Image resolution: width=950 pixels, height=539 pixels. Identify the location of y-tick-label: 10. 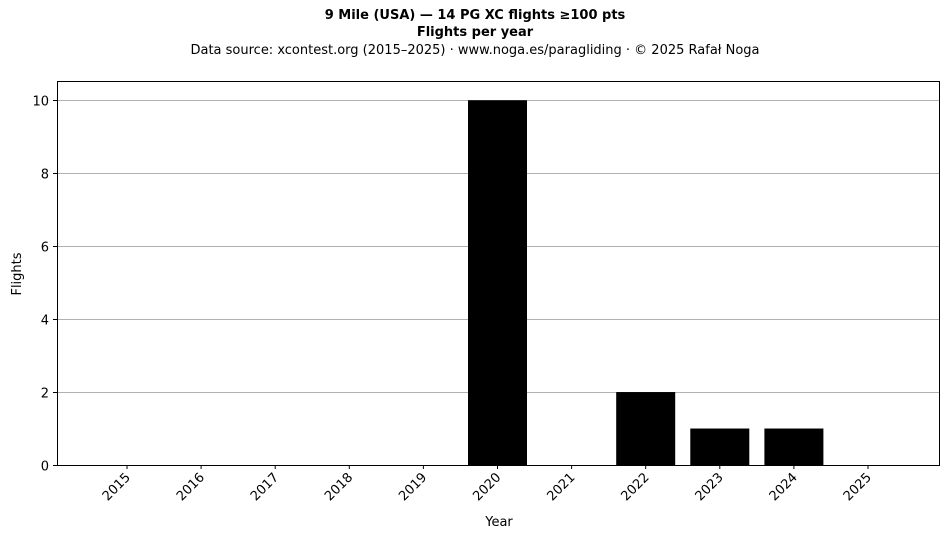
(40, 102).